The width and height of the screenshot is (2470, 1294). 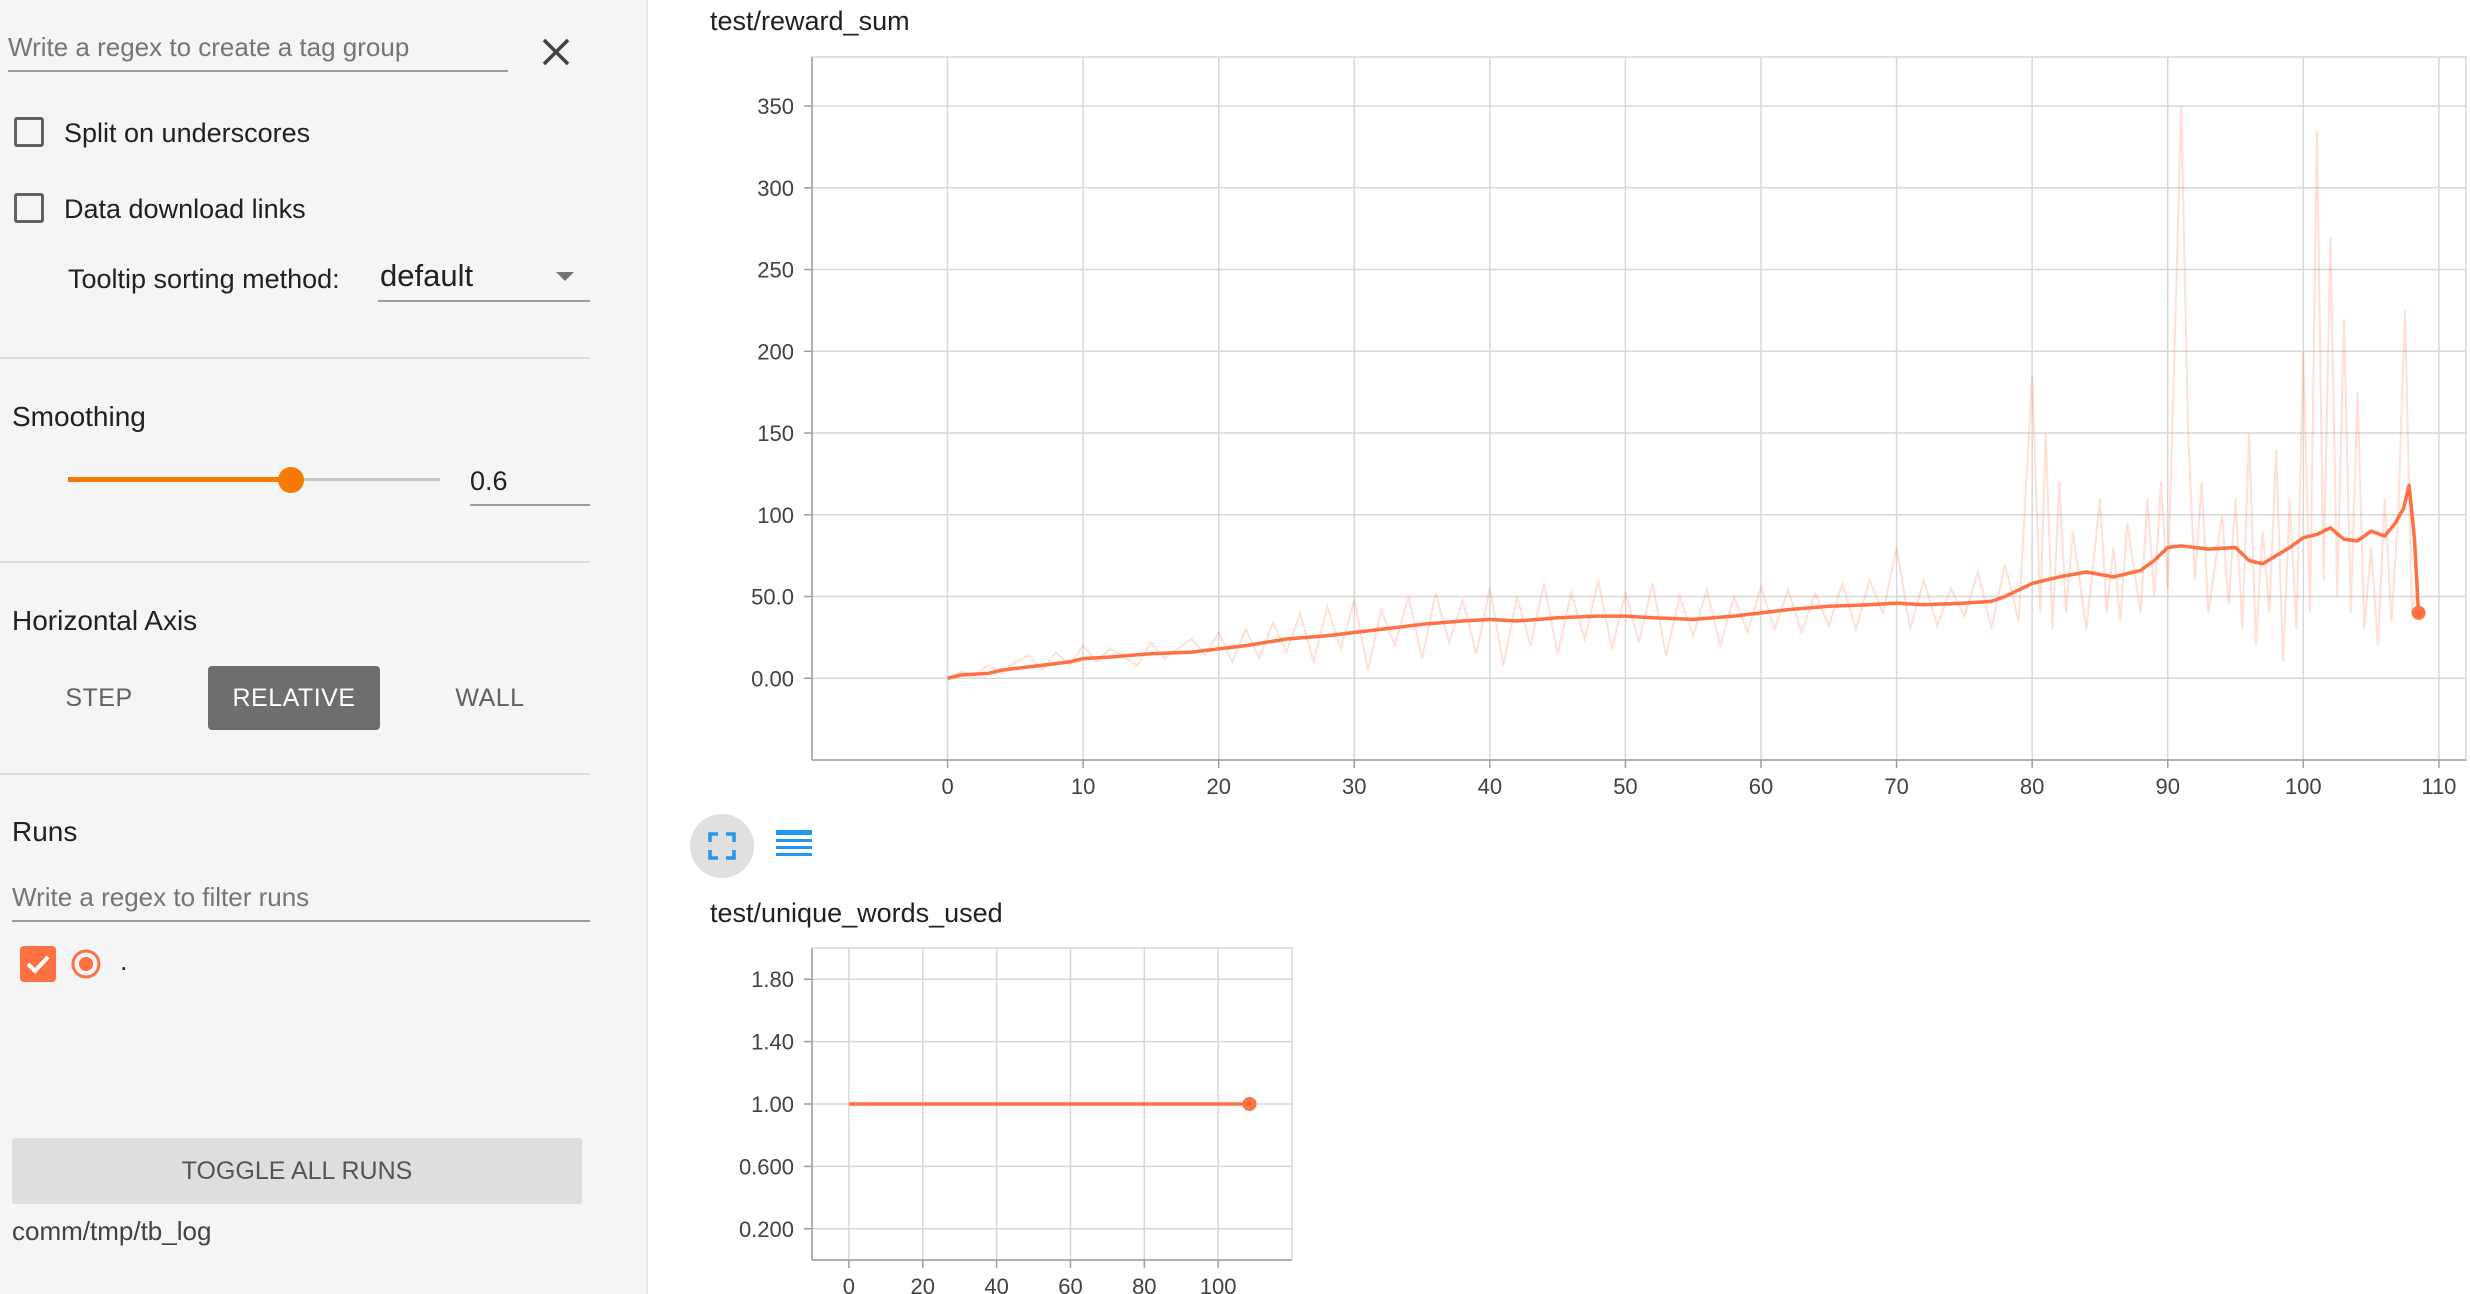 What do you see at coordinates (1083, 786) in the screenshot?
I see `x-tick-label: 10` at bounding box center [1083, 786].